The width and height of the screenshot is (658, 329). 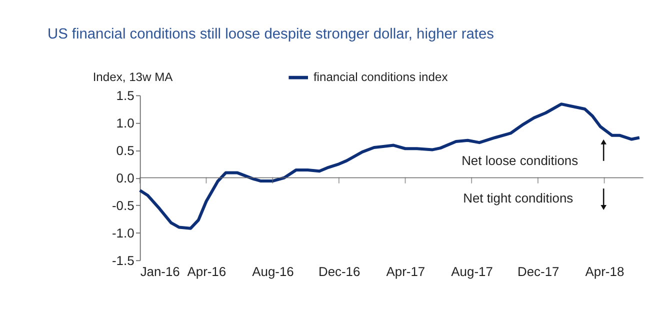 What do you see at coordinates (123, 205) in the screenshot?
I see `y-tick-label: -0.5` at bounding box center [123, 205].